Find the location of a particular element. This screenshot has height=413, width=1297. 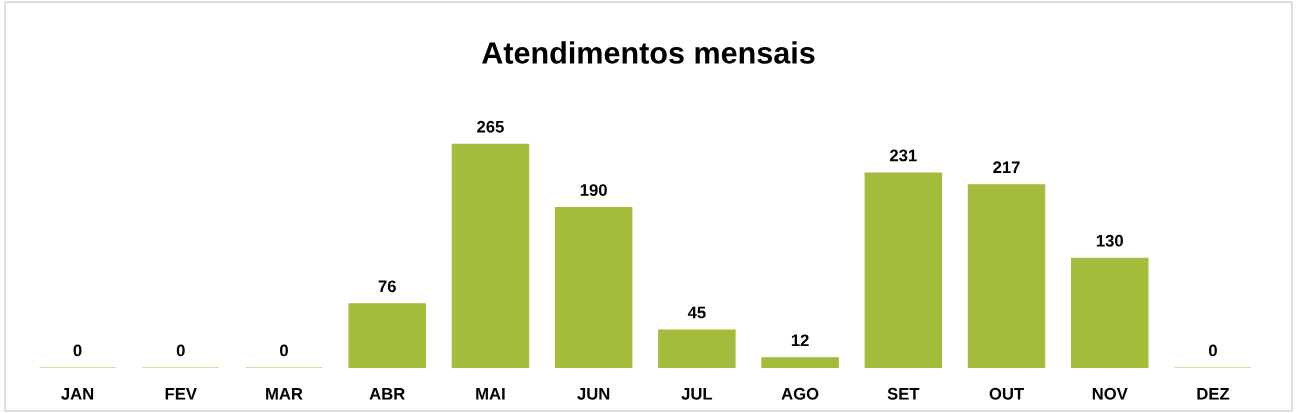

data-label: 265 is located at coordinates (490, 126).